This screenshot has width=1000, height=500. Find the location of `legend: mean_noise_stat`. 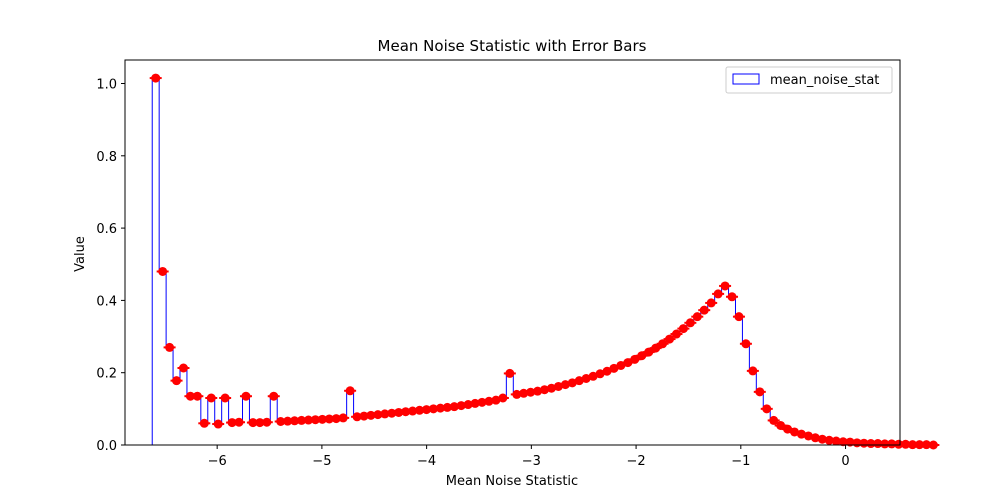

legend: mean_noise_stat is located at coordinates (809, 80).